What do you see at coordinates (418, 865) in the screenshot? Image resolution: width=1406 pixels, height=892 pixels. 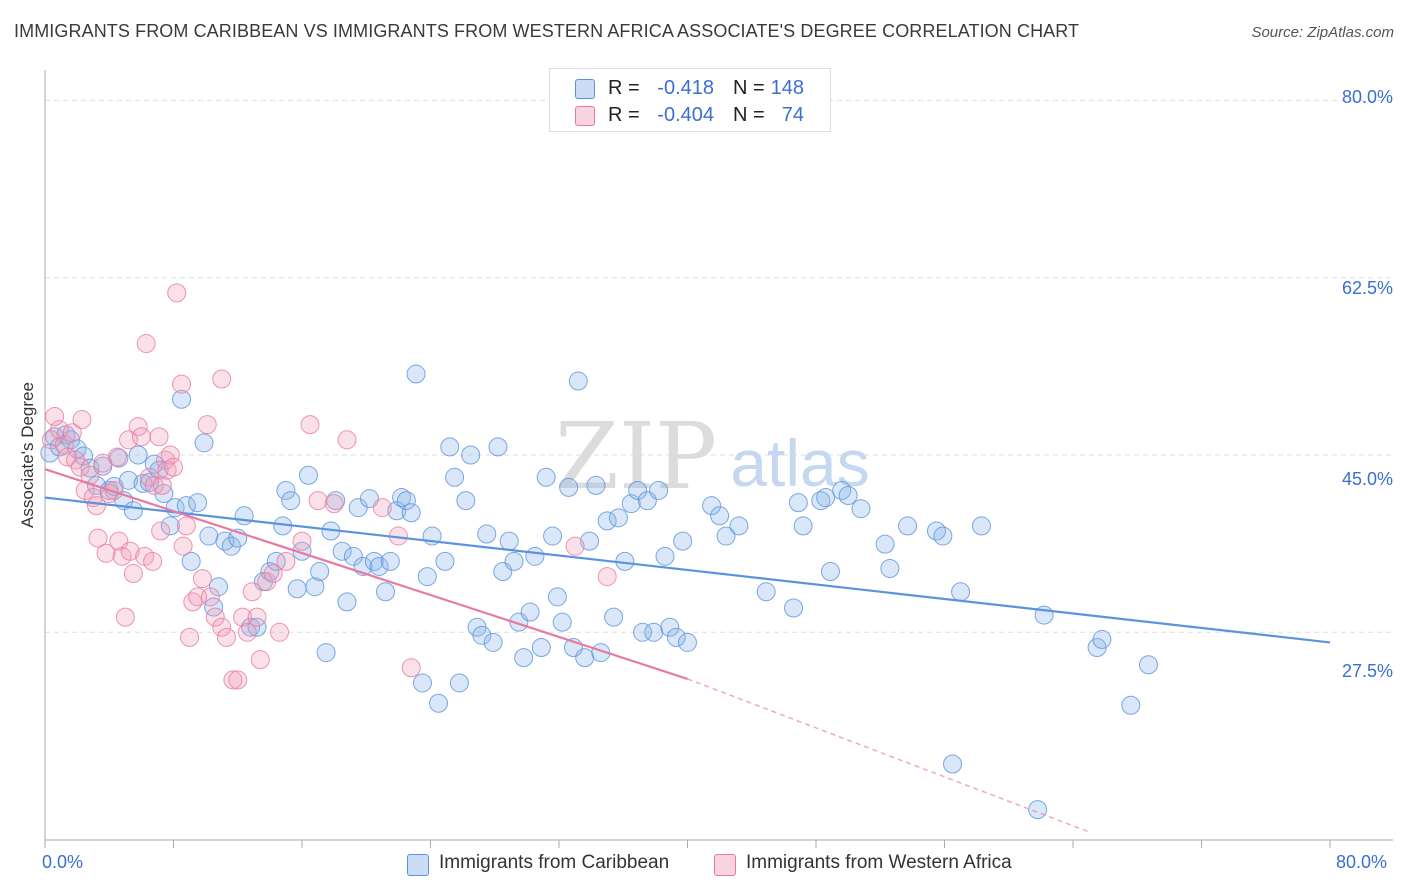 I see `legend-swatch-caribbean` at bounding box center [418, 865].